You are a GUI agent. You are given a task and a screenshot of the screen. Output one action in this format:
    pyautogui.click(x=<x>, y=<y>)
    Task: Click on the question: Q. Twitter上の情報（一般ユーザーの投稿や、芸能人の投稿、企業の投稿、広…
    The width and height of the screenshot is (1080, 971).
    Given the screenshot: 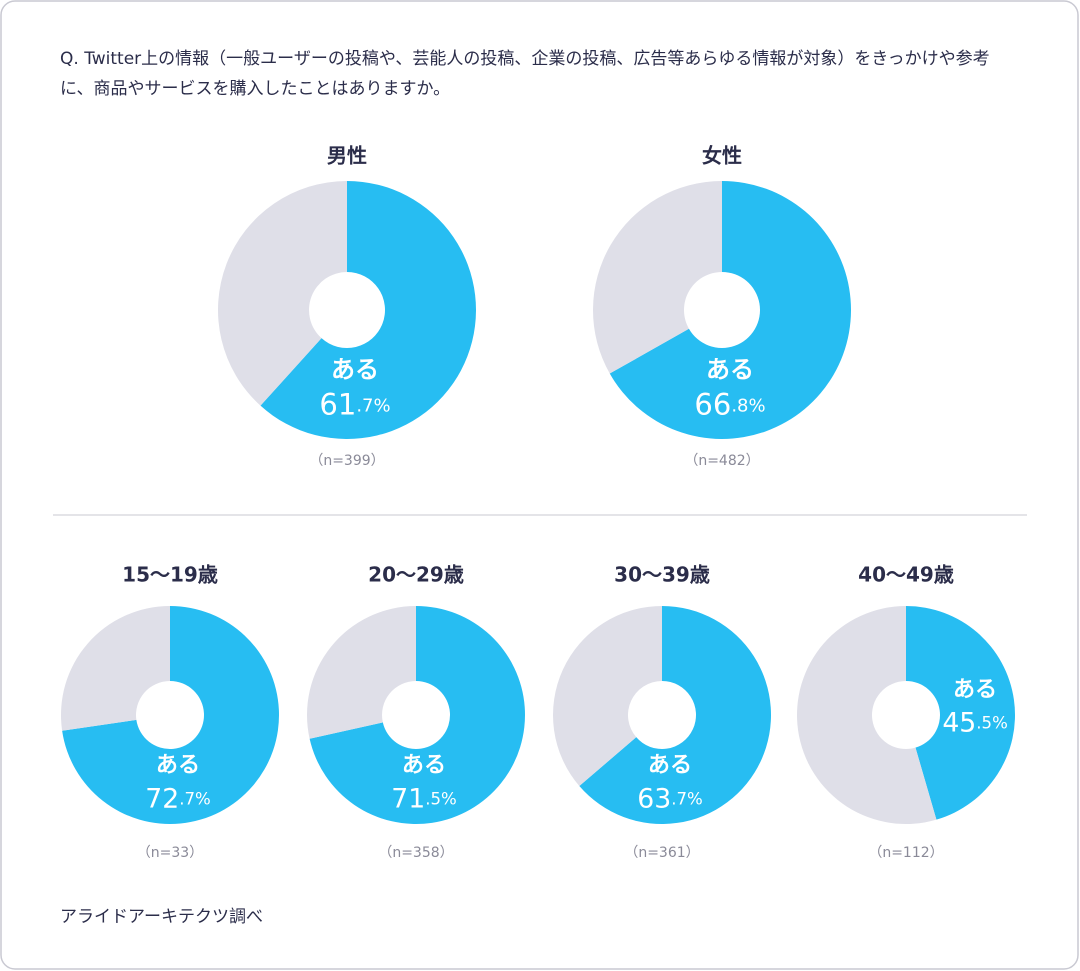 What is the action you would take?
    pyautogui.click(x=525, y=74)
    